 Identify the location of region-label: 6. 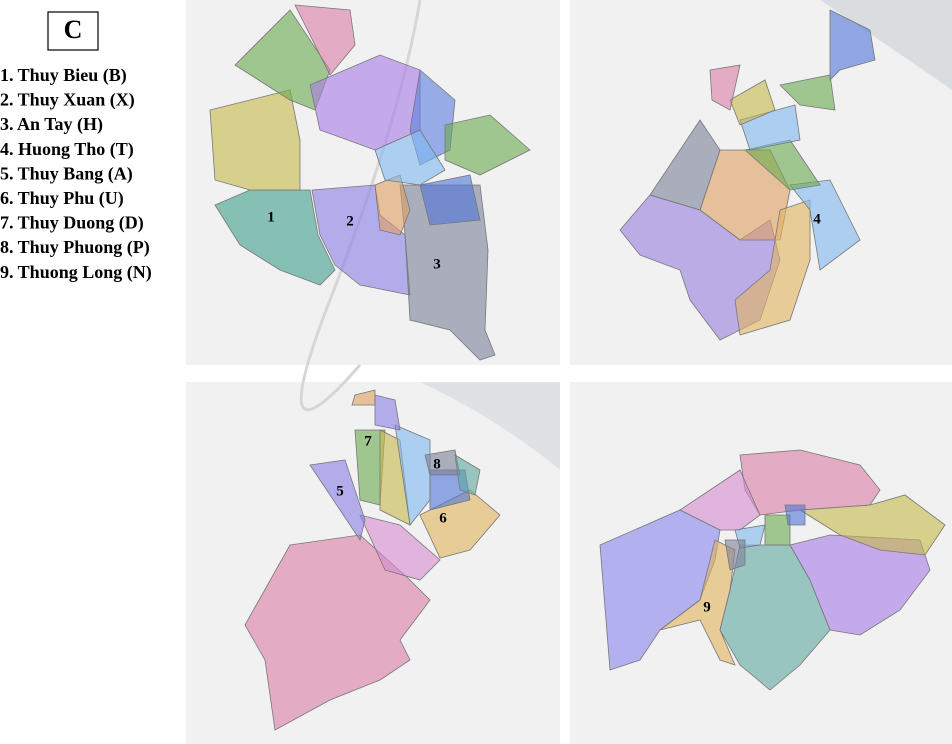
(443, 518).